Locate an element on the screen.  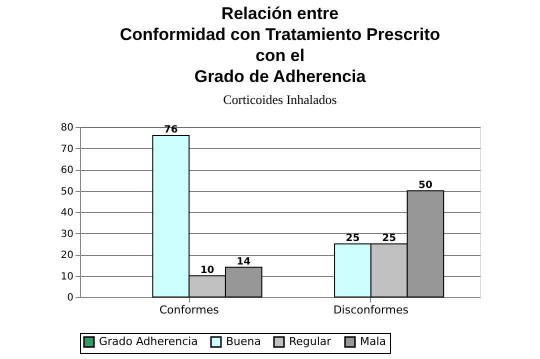
chart-subtitle: Corticoides Inhalados is located at coordinates (280, 99).